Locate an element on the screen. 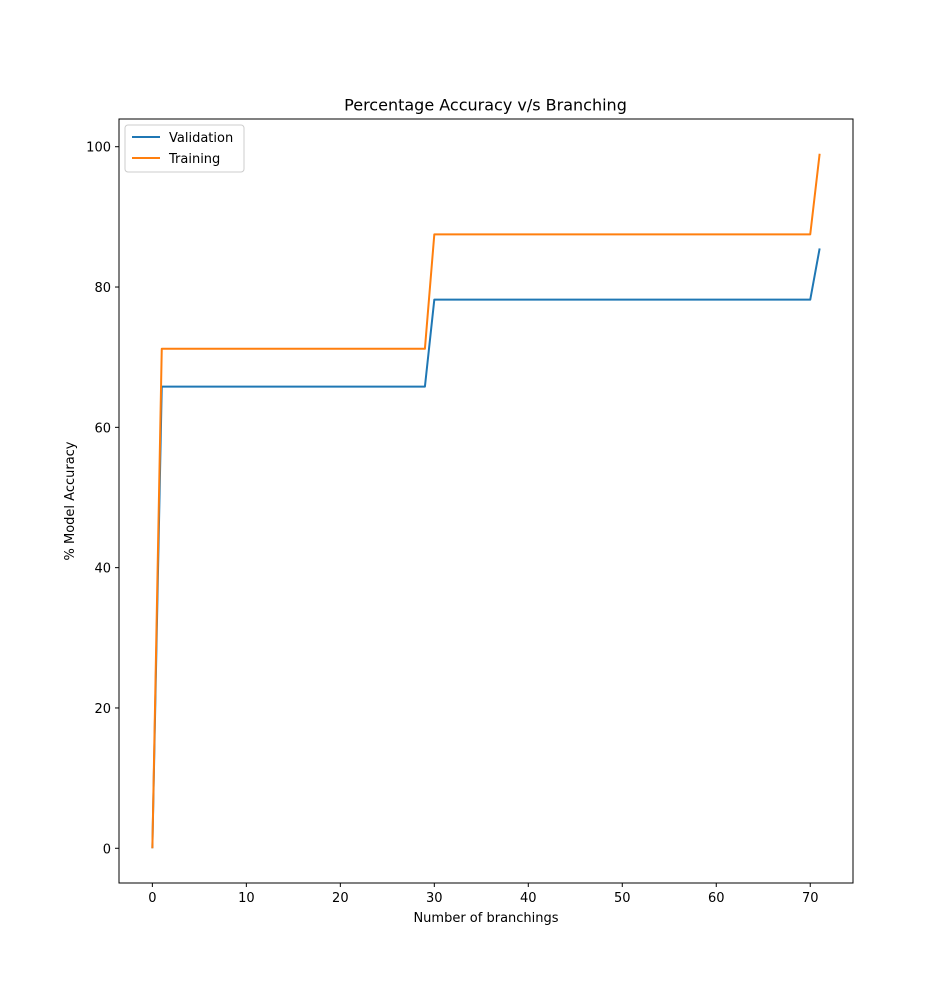 Image resolution: width=948 pixels, height=991 pixels. x-axis-label: Number of branchings is located at coordinates (485, 918).